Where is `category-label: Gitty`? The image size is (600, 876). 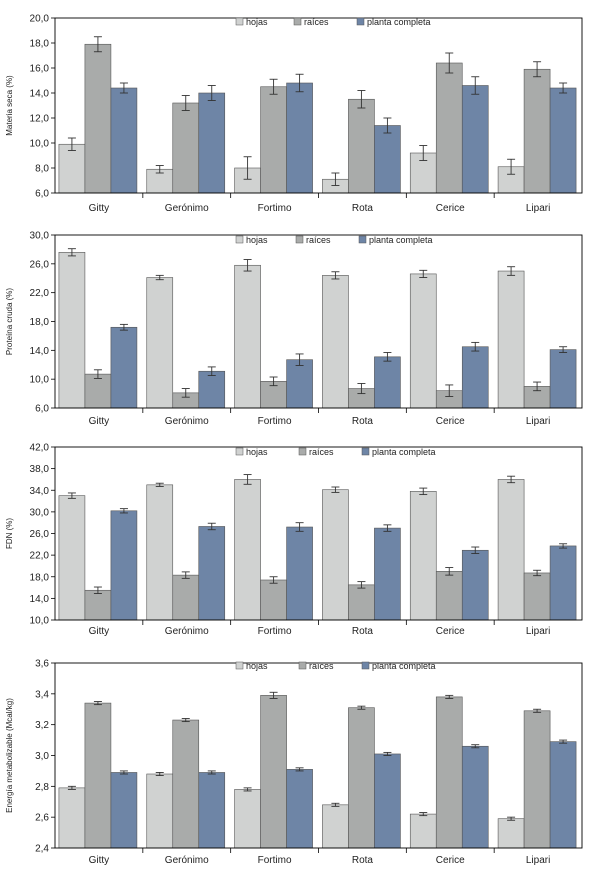
category-label: Gitty is located at coordinates (99, 631).